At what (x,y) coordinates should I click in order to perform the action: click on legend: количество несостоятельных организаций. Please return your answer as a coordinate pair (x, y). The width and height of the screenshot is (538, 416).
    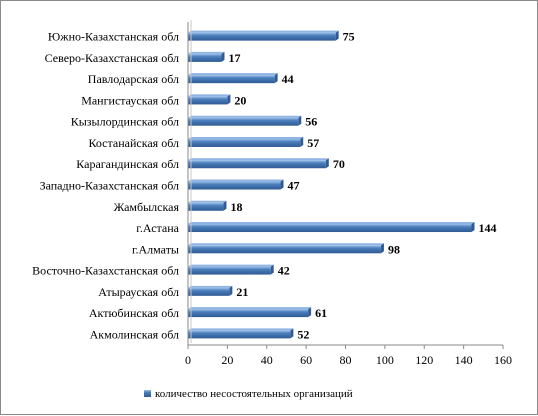
    Looking at the image, I should click on (248, 394).